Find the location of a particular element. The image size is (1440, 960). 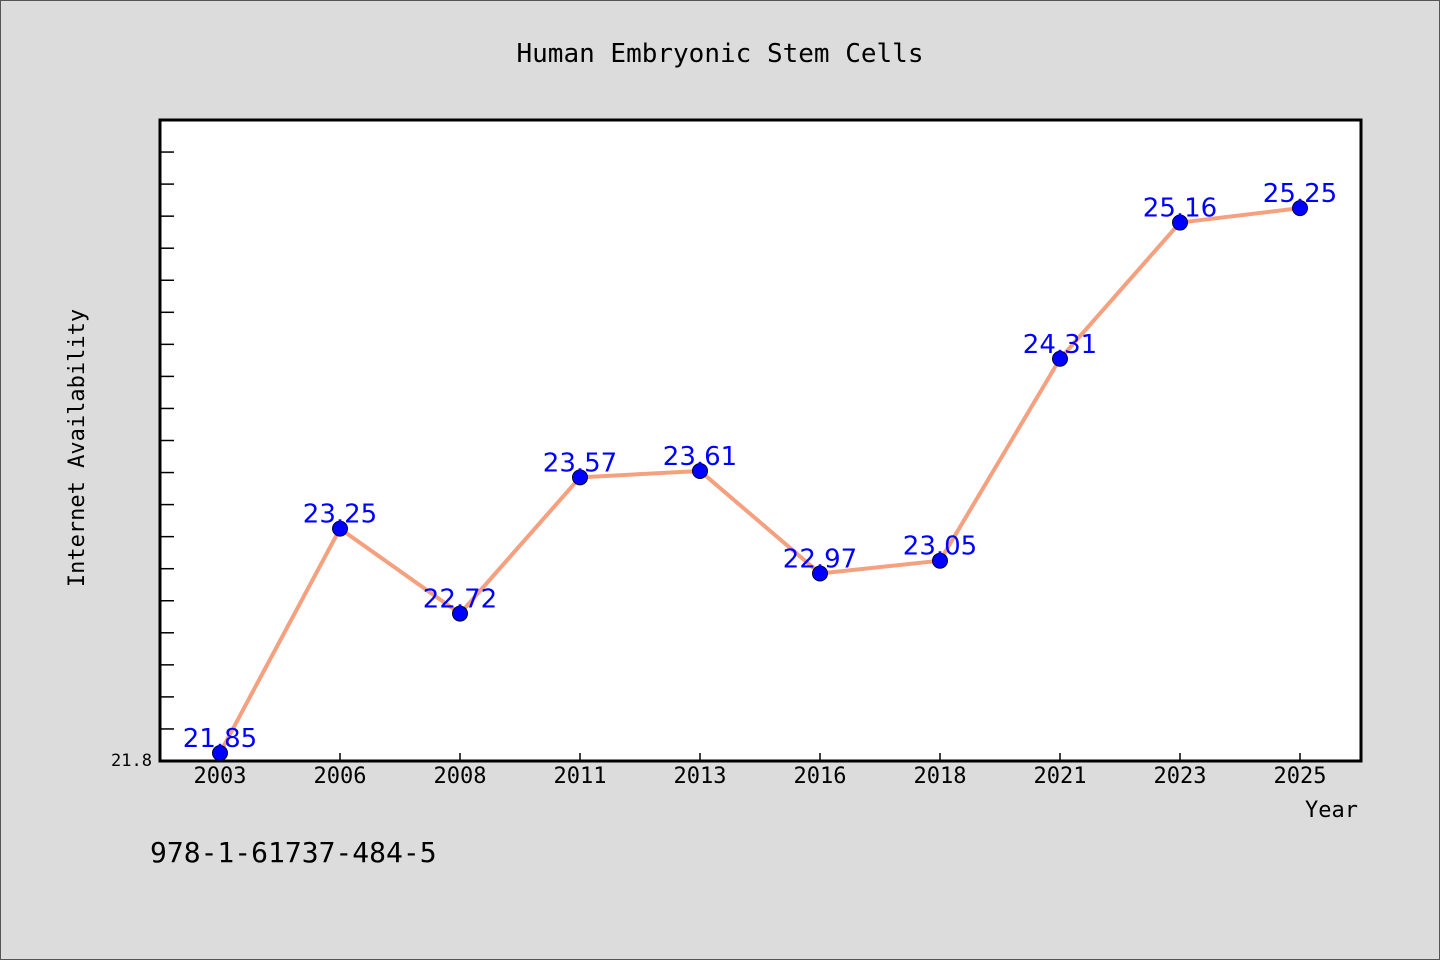

x-tick-label: 2021 is located at coordinates (1060, 776).